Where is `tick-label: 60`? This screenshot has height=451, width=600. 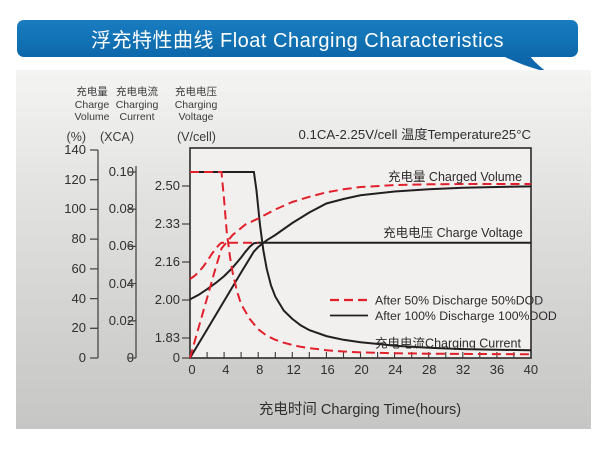 tick-label: 60 is located at coordinates (78, 268).